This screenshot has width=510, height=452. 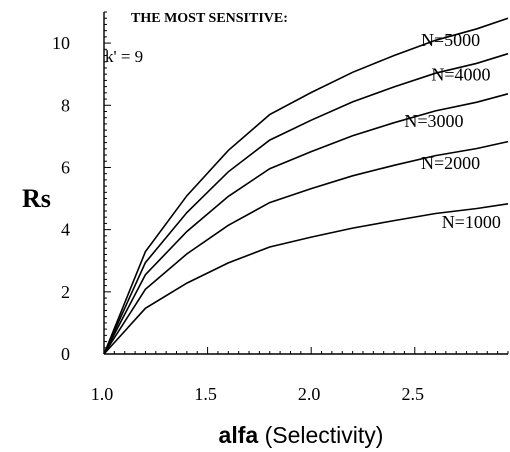 I want to click on x-tick-label: 1.0, so click(x=102, y=394).